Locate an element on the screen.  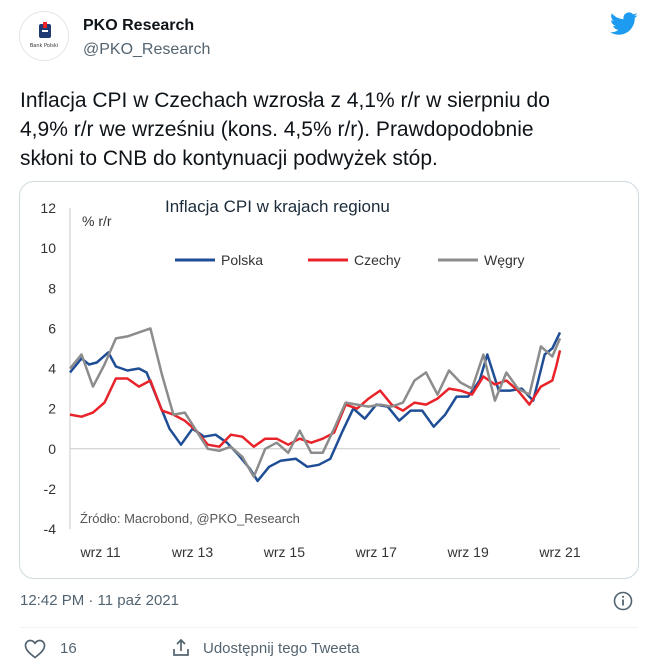
y-tick-label: 10 is located at coordinates (48, 248).